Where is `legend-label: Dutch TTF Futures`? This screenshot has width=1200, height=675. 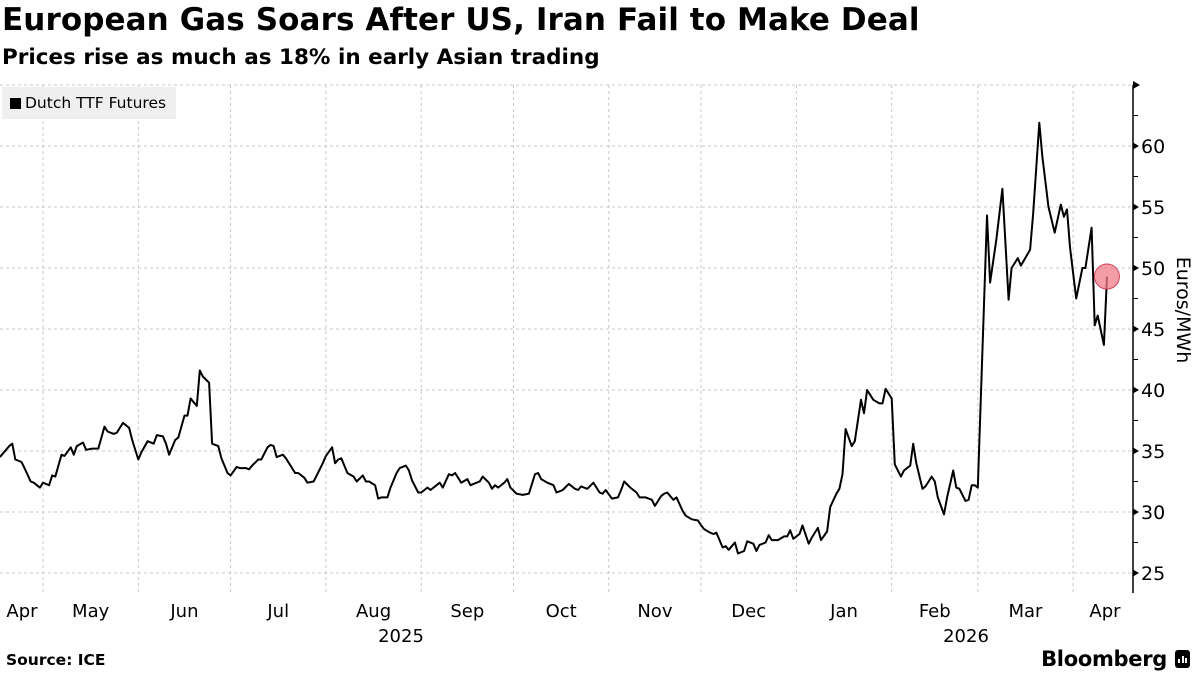 legend-label: Dutch TTF Futures is located at coordinates (96, 103).